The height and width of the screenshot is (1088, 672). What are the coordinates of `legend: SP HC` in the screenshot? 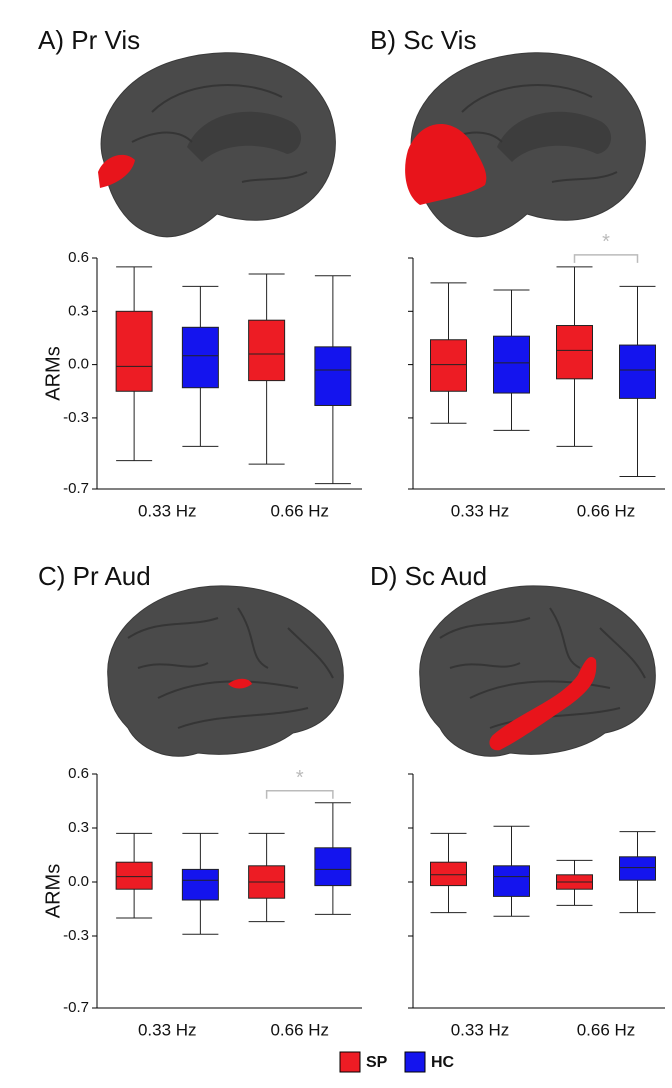 It's located at (397, 1062).